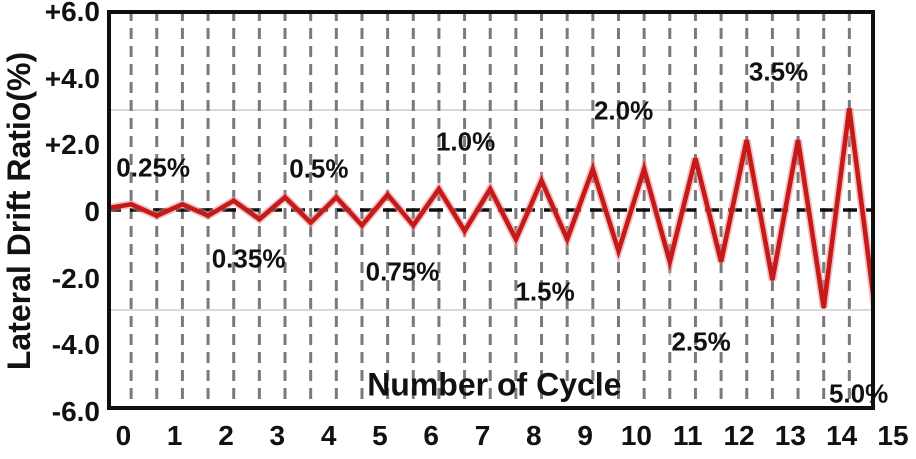  I want to click on x-tick-label: 0, so click(123, 435).